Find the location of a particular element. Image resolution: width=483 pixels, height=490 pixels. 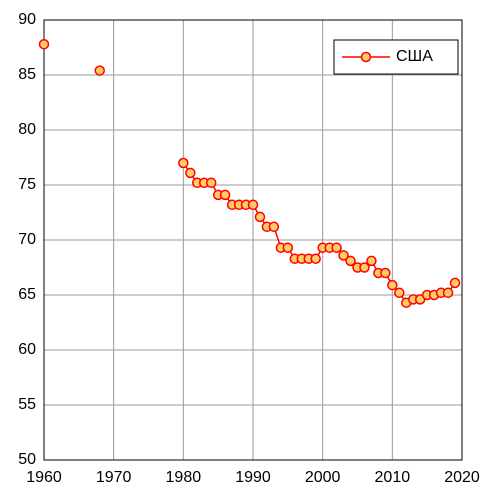

y-tick-label: 75 is located at coordinates (27, 184).